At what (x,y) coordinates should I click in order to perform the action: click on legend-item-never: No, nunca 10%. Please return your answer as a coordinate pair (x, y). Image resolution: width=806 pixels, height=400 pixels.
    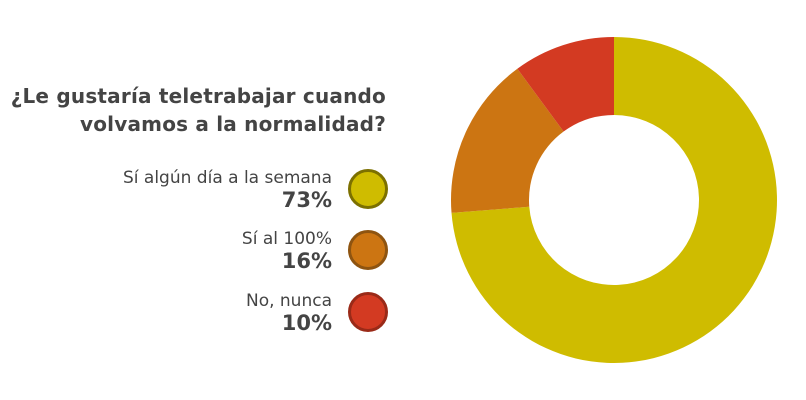
    Looking at the image, I should click on (289, 313).